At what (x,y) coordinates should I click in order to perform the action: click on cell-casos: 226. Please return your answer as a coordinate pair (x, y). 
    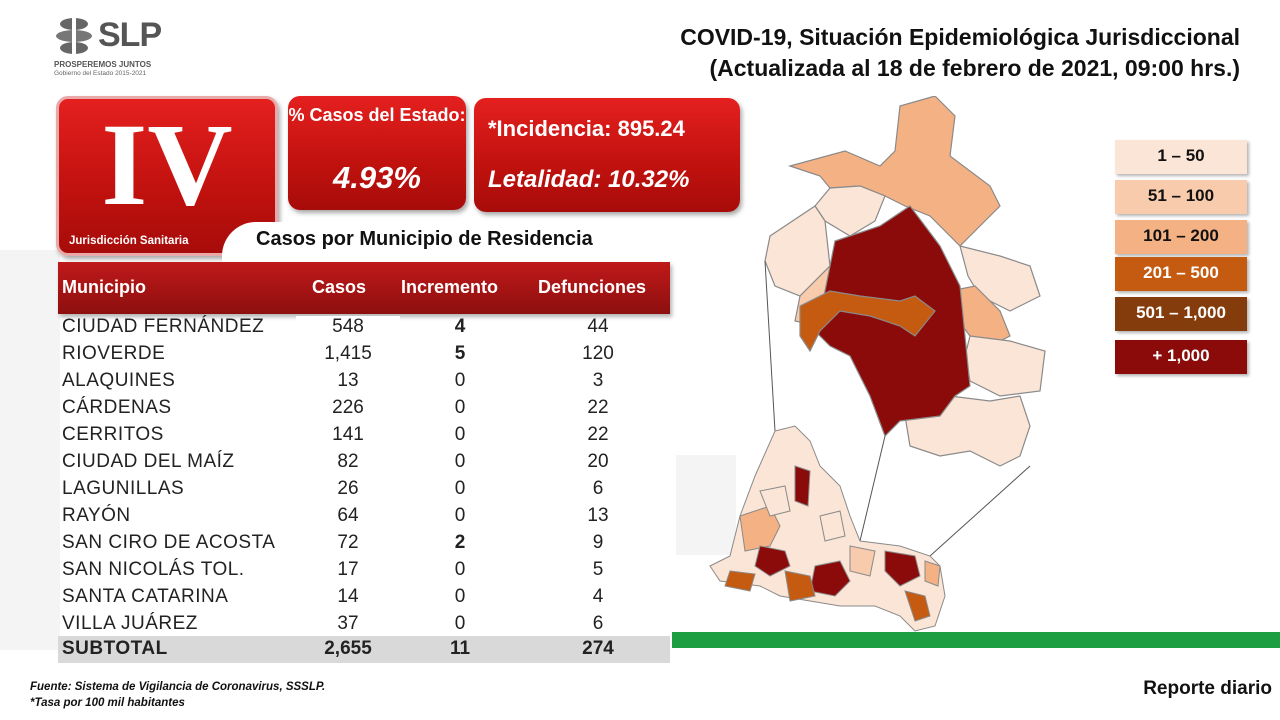
    Looking at the image, I should click on (348, 408).